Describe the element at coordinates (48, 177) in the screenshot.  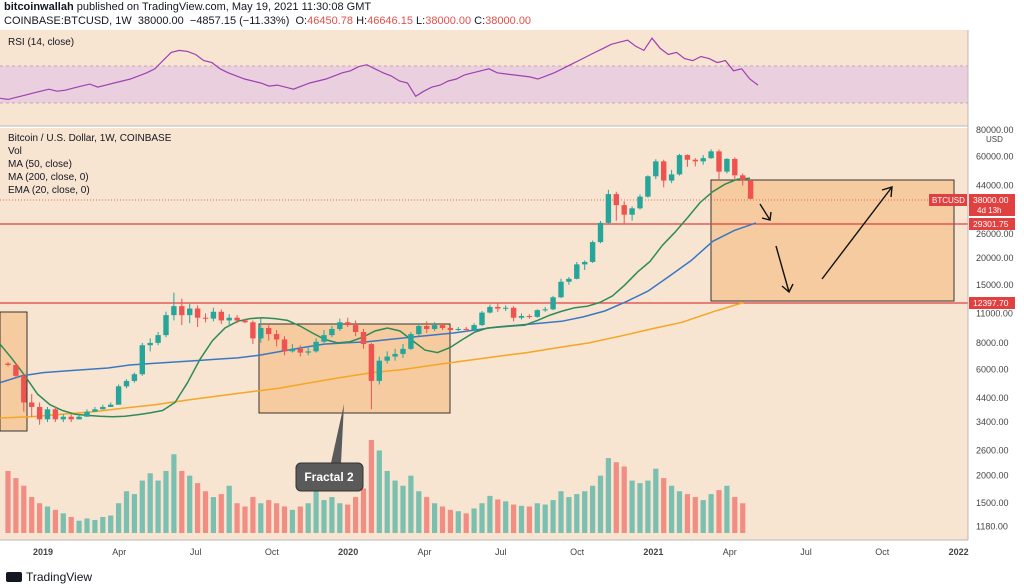
I see `legend-item: MA (200, close, 0)` at that location.